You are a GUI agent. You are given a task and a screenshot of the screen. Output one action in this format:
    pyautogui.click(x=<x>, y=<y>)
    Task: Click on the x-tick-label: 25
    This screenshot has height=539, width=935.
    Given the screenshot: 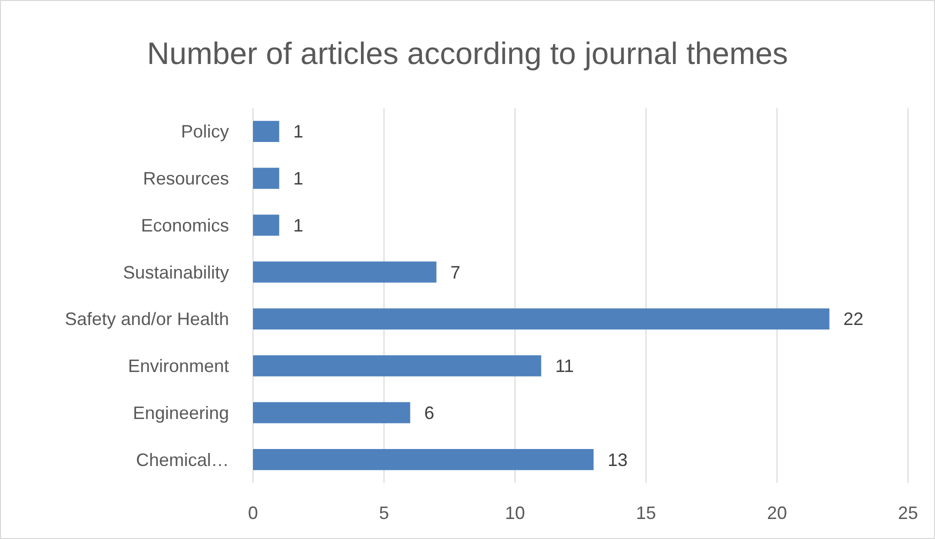 What is the action you would take?
    pyautogui.click(x=908, y=513)
    